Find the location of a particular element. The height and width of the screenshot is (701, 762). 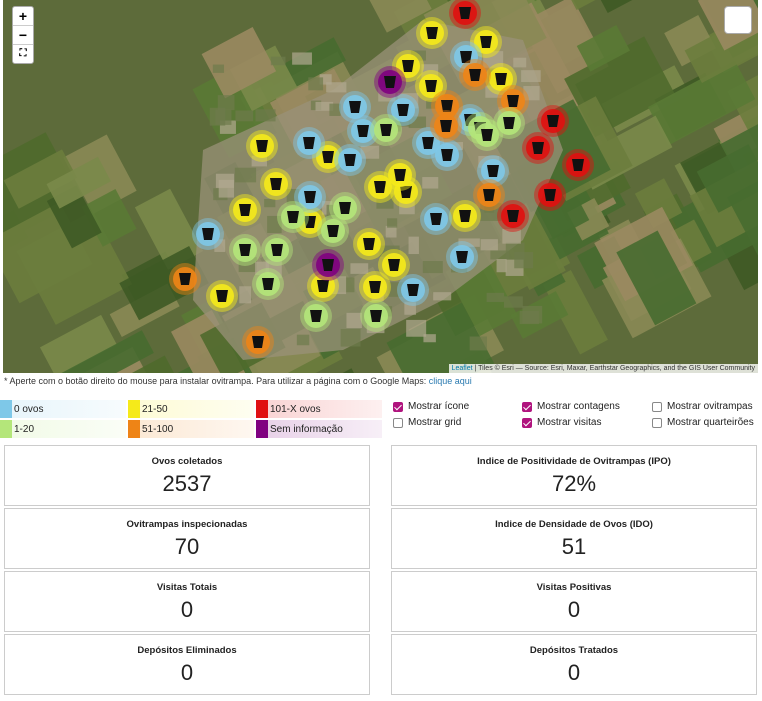

attribution-link: Leaflet is located at coordinates (462, 368).